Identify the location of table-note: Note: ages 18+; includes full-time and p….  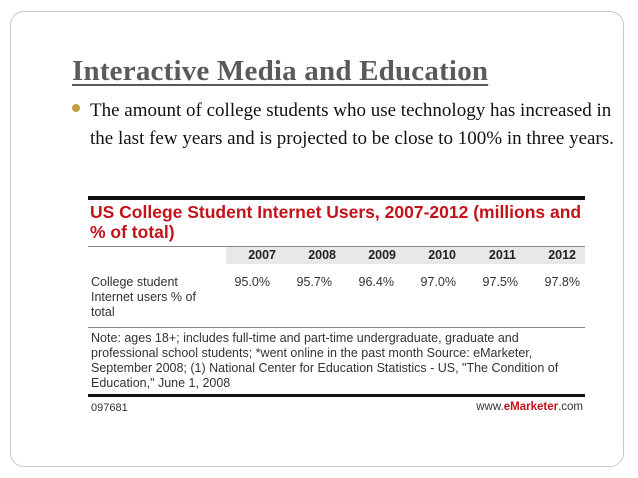
(325, 360).